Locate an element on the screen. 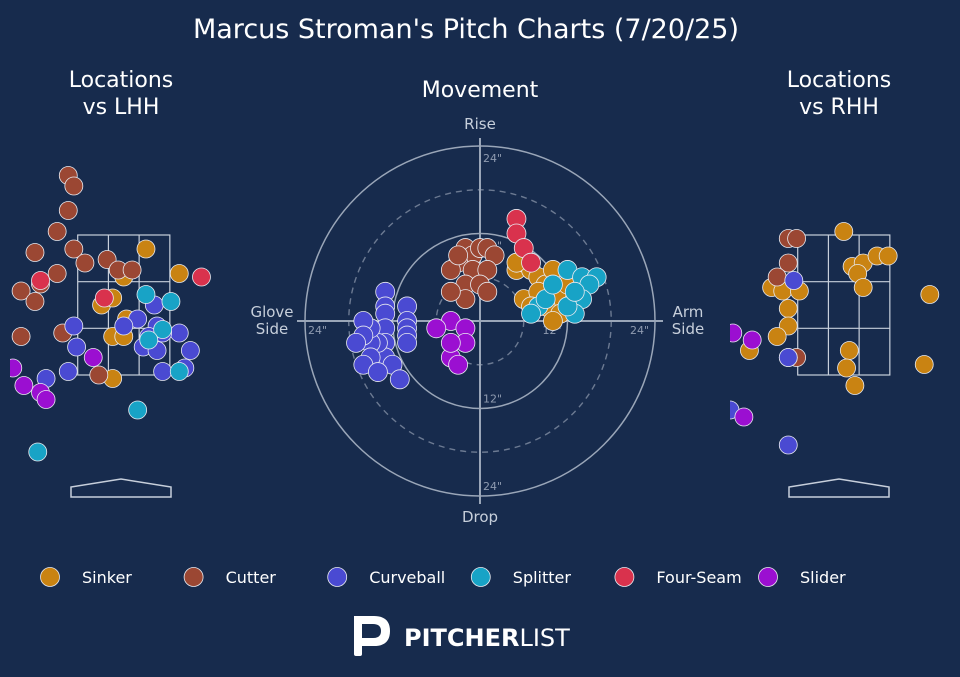 This screenshot has width=960, height=677. movement-glove-label-2: Side is located at coordinates (272, 329).